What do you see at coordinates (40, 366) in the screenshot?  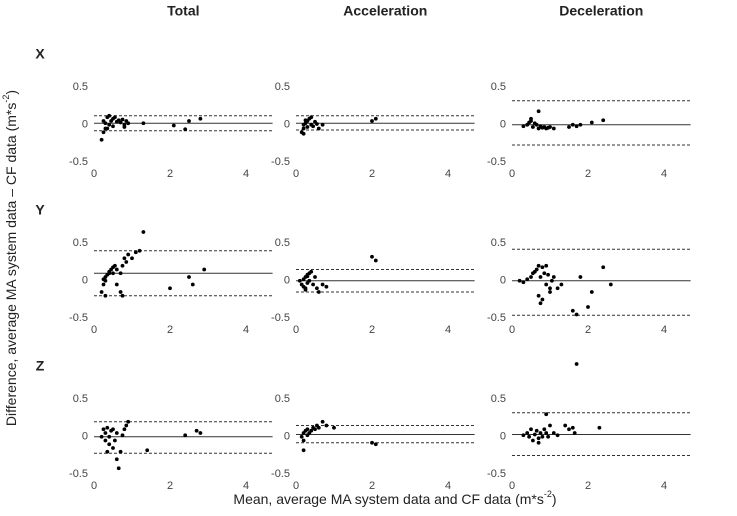 I see `row-label: Z` at bounding box center [40, 366].